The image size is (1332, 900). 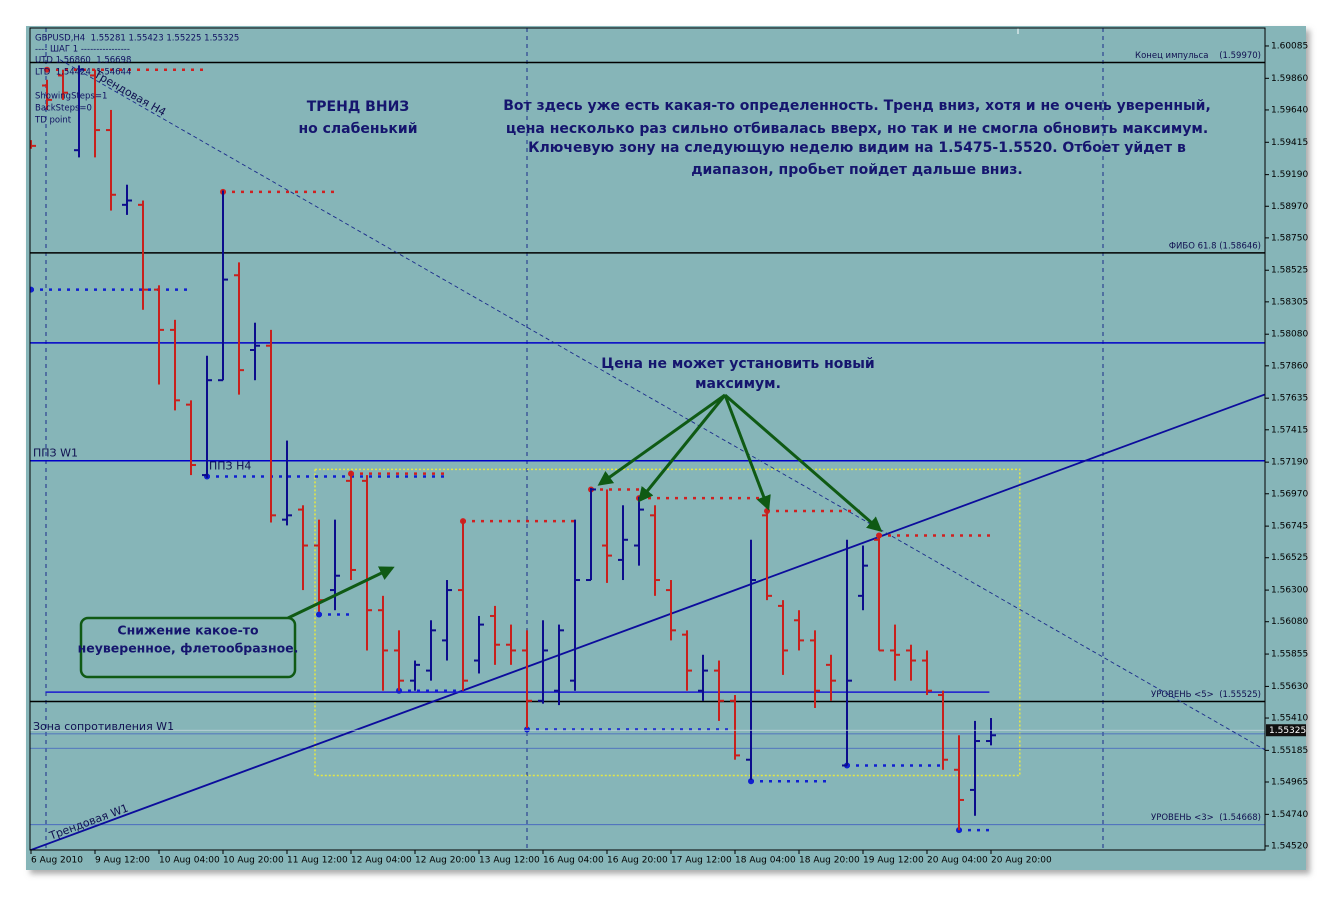 I want to click on x-tick-label: 13 Aug 12:00, so click(x=509, y=861).